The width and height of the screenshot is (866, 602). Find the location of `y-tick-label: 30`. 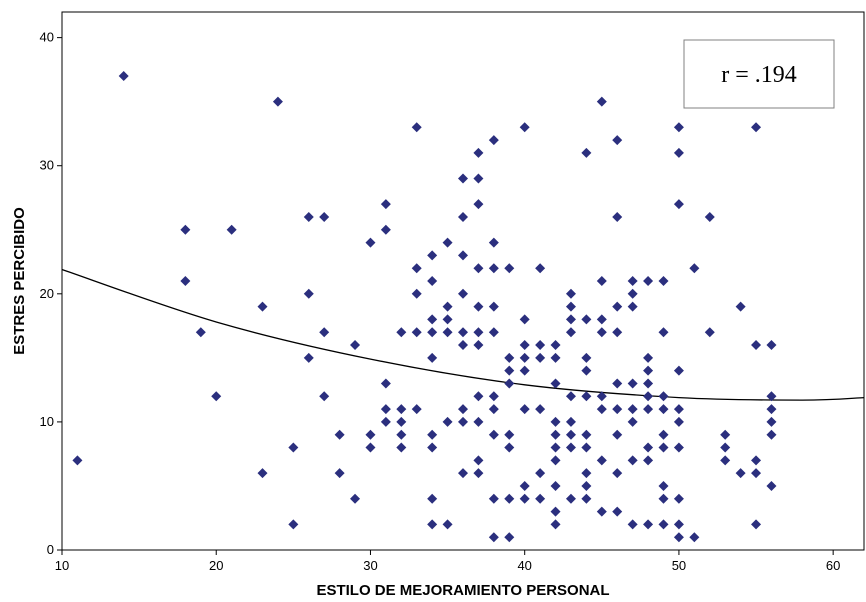

y-tick-label: 30 is located at coordinates (47, 165).